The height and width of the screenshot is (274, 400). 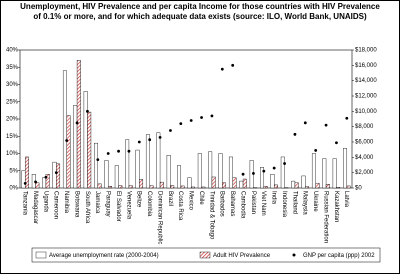 What do you see at coordinates (25, 203) in the screenshot?
I see `x-tick-label: Tanzania` at bounding box center [25, 203].